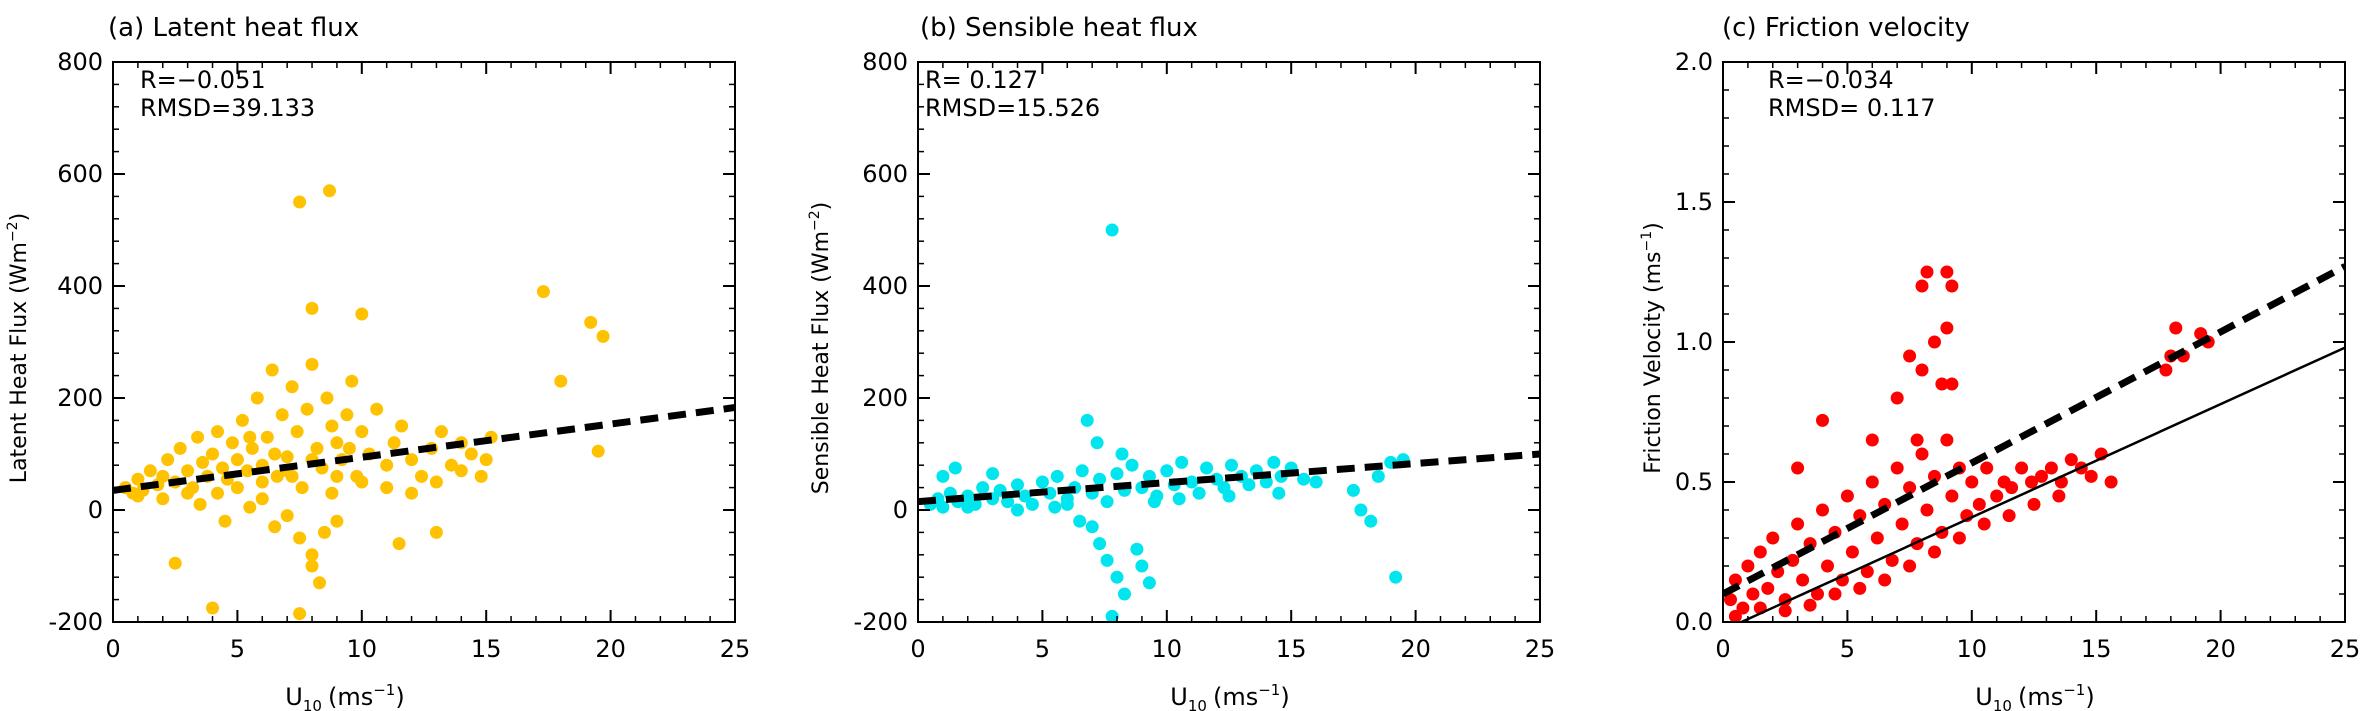 Image resolution: width=2362 pixels, height=711 pixels. I want to click on stat-rmsd: RMSD=39.133, so click(227, 108).